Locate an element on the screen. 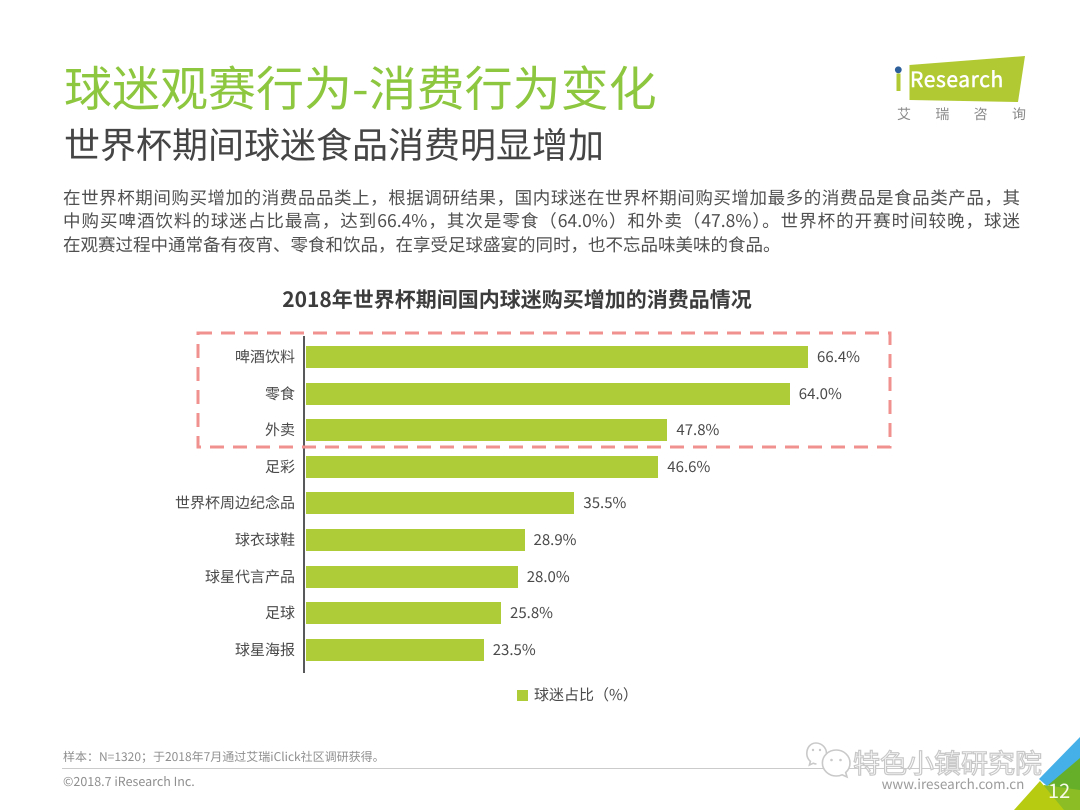 Image resolution: width=1080 pixels, height=810 pixels. value-label: 28.9% is located at coordinates (555, 539).